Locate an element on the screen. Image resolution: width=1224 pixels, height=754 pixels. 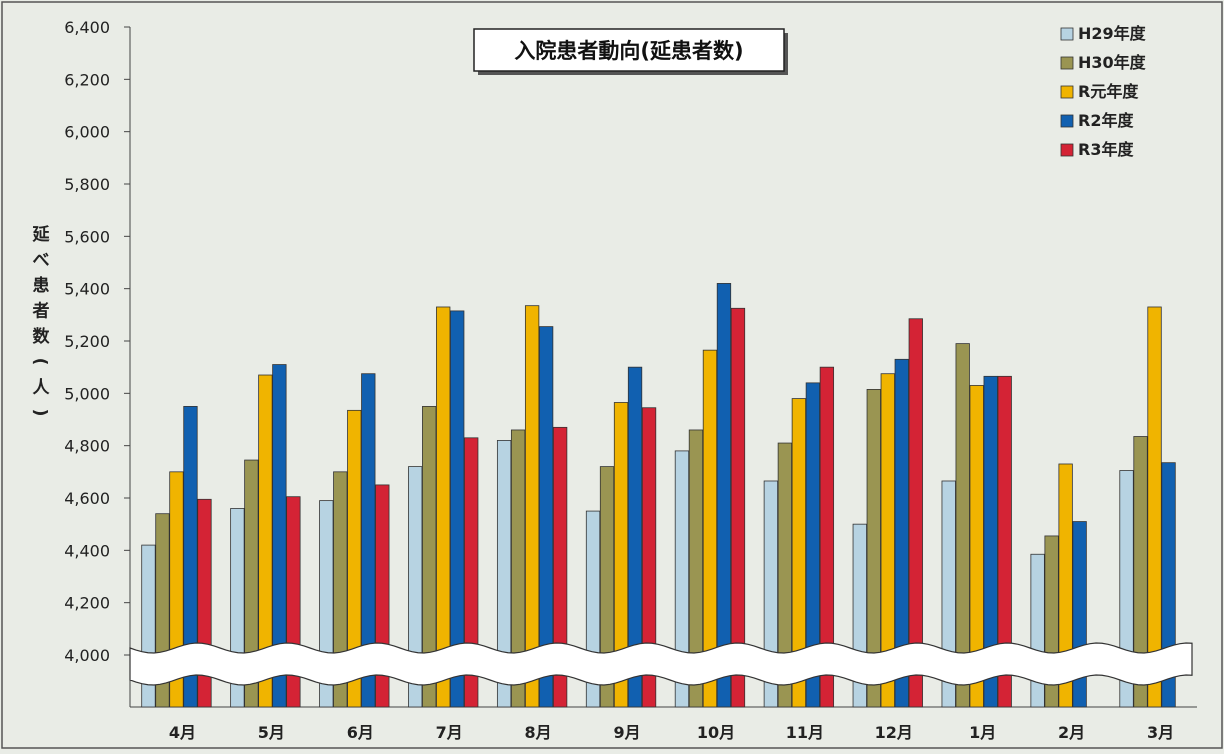
y-tick-label: 4,000 is located at coordinates (87, 655).